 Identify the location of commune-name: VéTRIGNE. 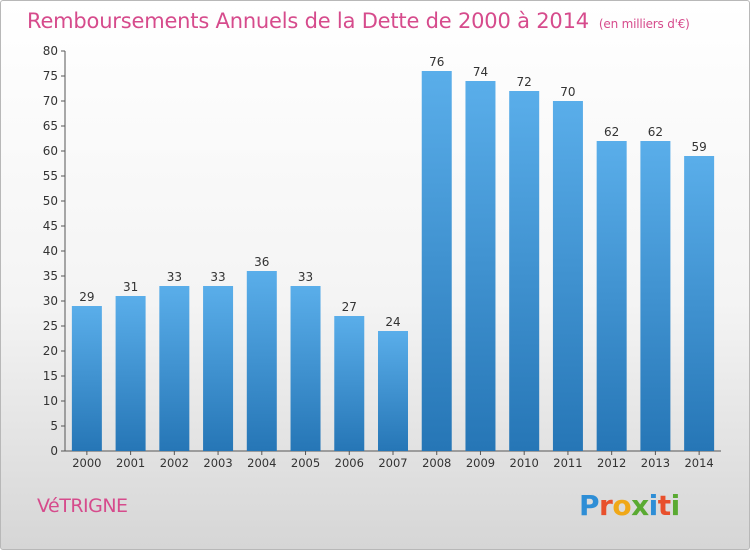
(82, 506).